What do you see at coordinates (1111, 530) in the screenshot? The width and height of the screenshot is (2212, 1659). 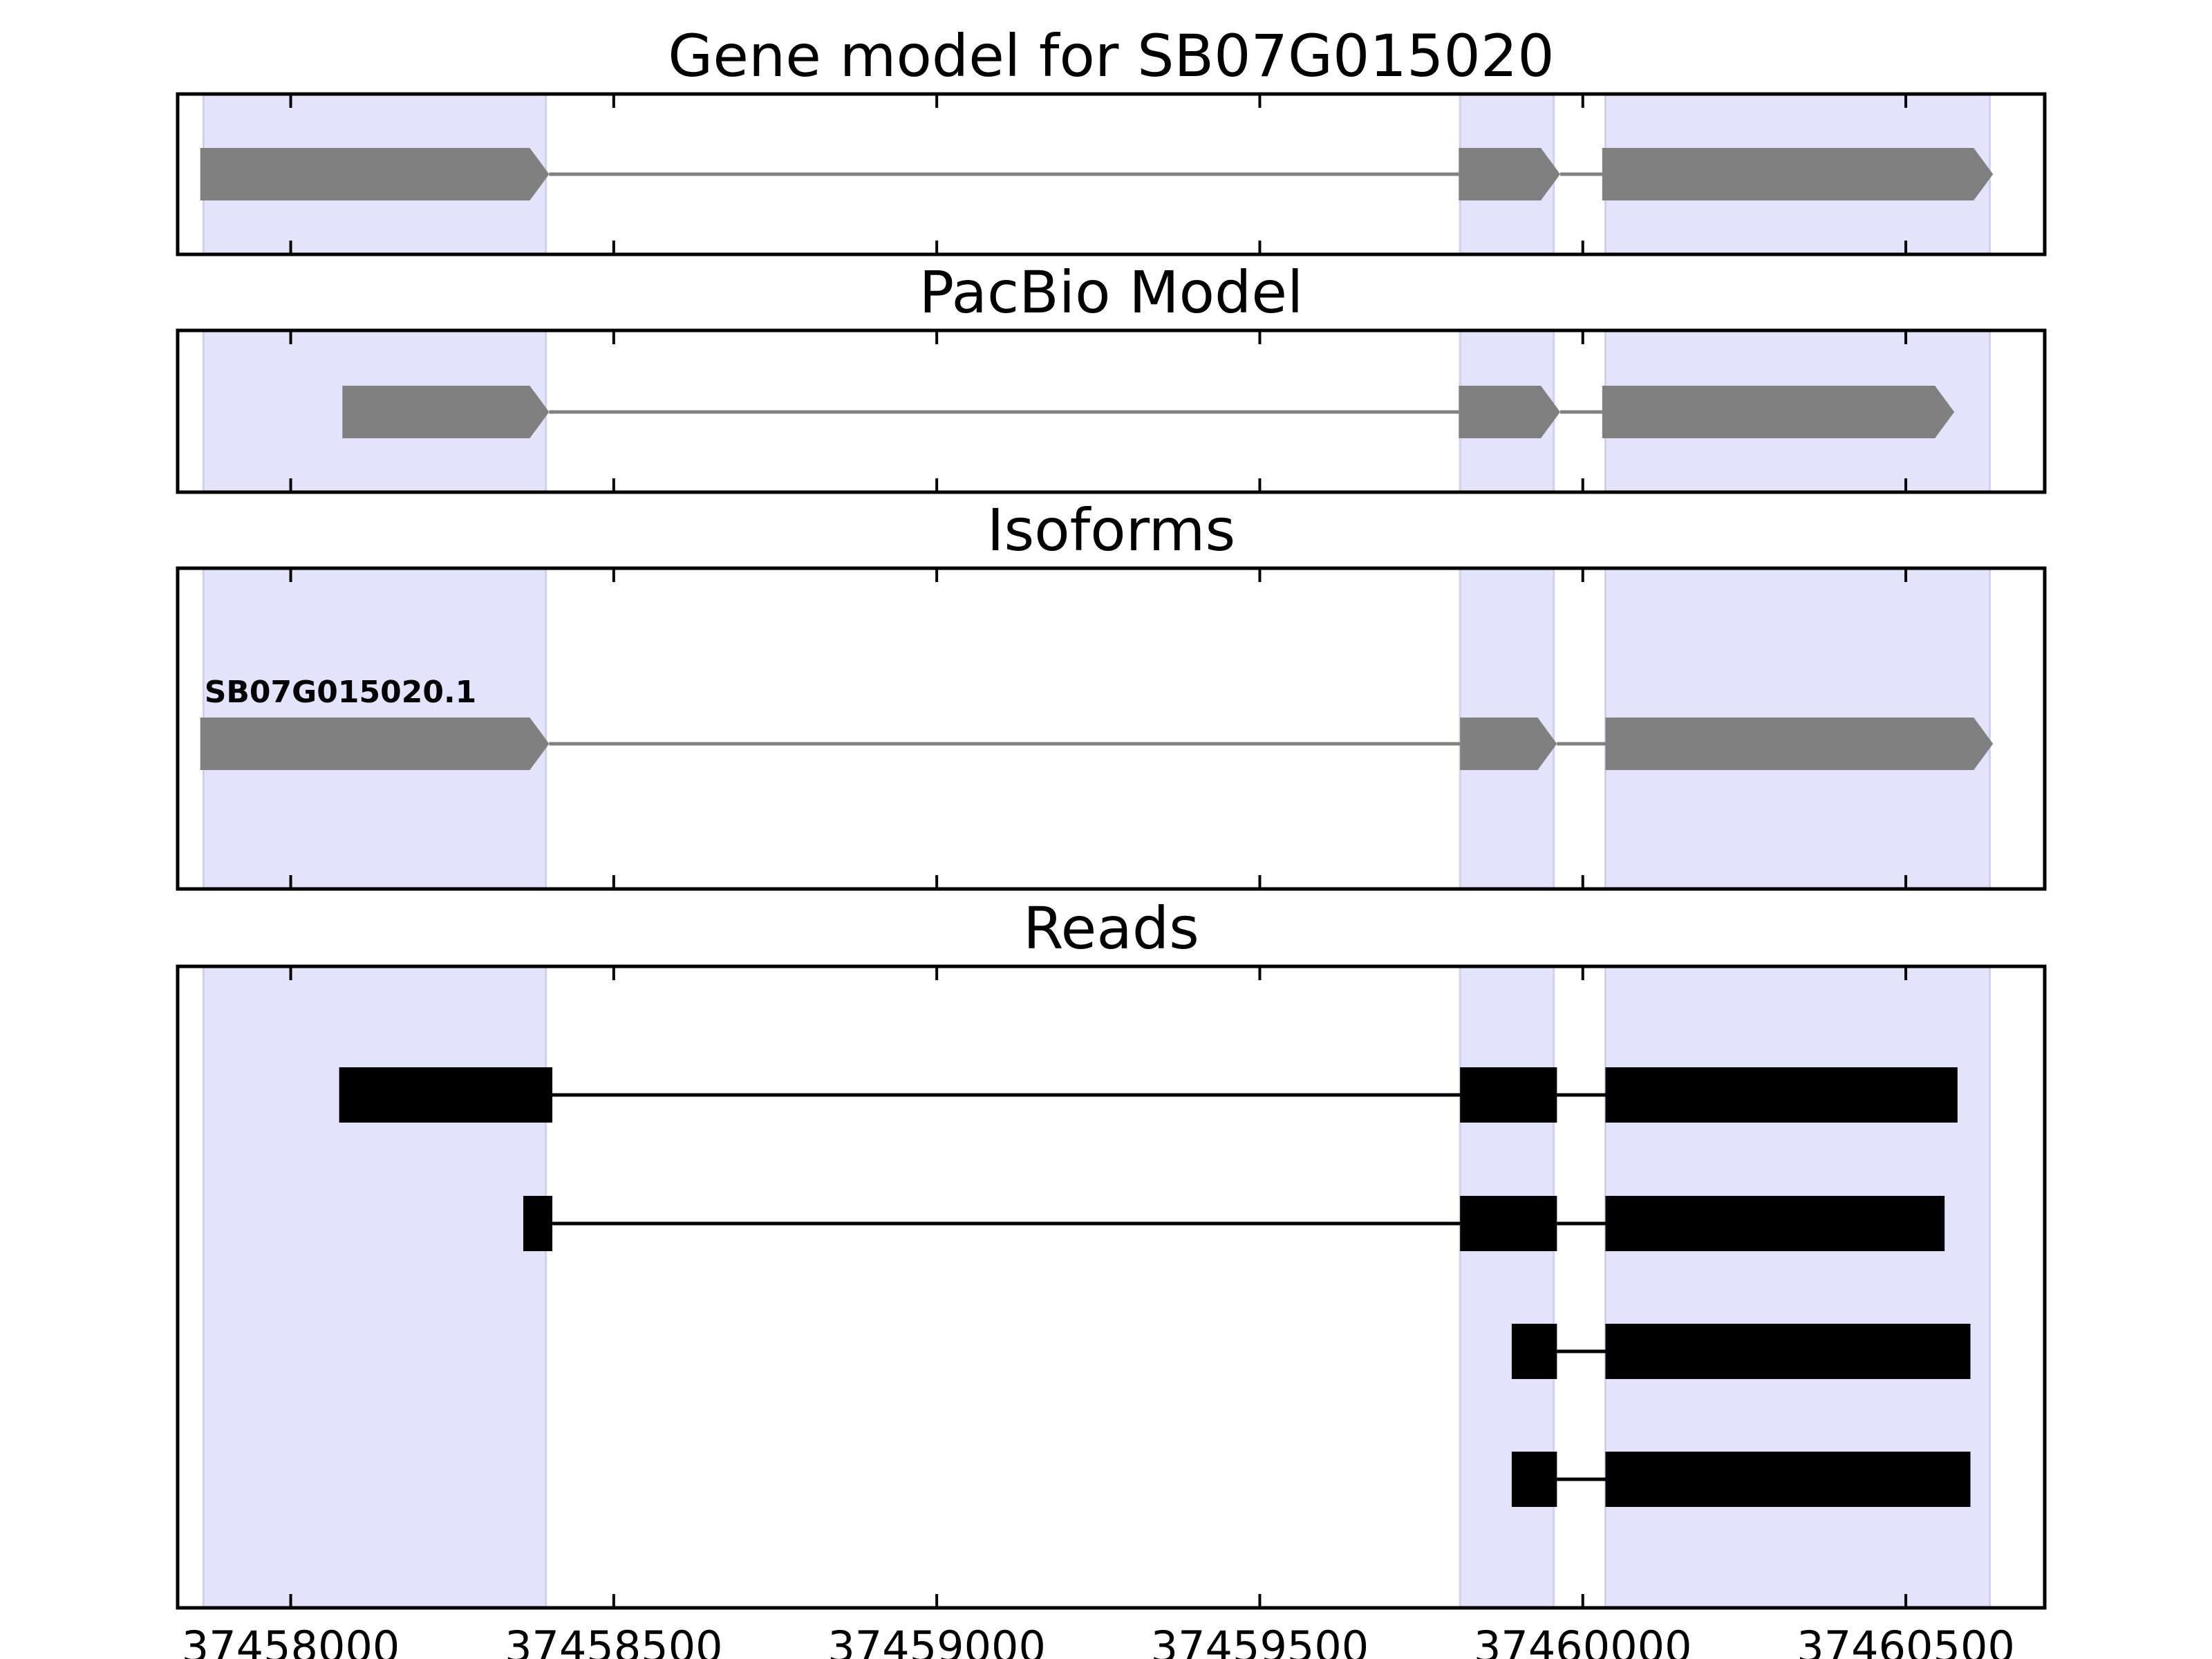 I see `panel-title: Isoforms` at bounding box center [1111, 530].